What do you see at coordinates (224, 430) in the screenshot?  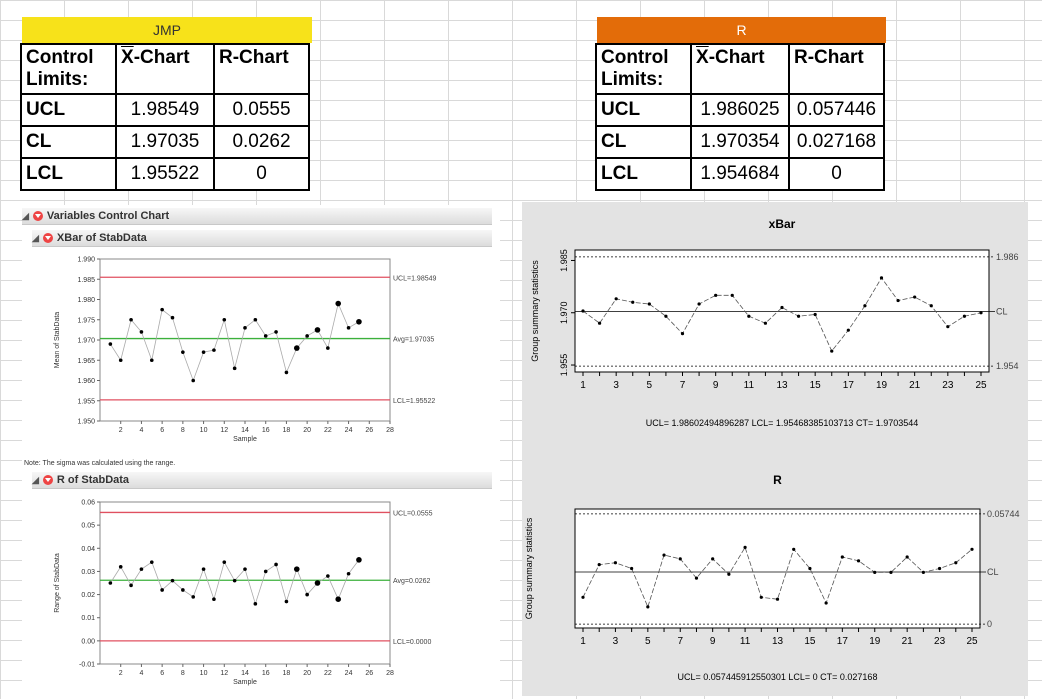 I see `x-tick-label: 12` at bounding box center [224, 430].